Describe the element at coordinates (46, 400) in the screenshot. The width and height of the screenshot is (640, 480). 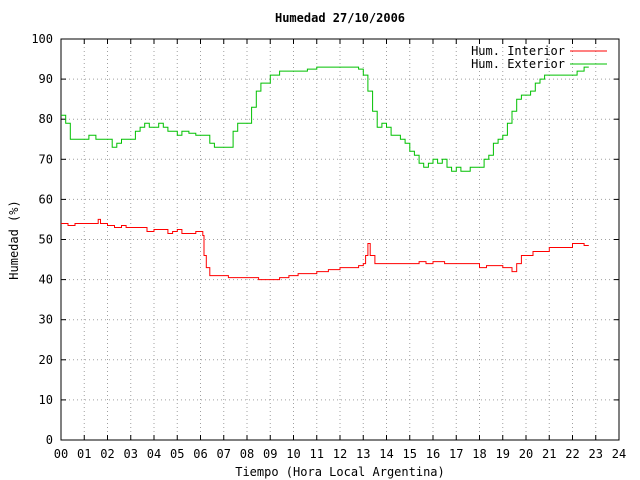
I see `y-tick-label: 10` at that location.